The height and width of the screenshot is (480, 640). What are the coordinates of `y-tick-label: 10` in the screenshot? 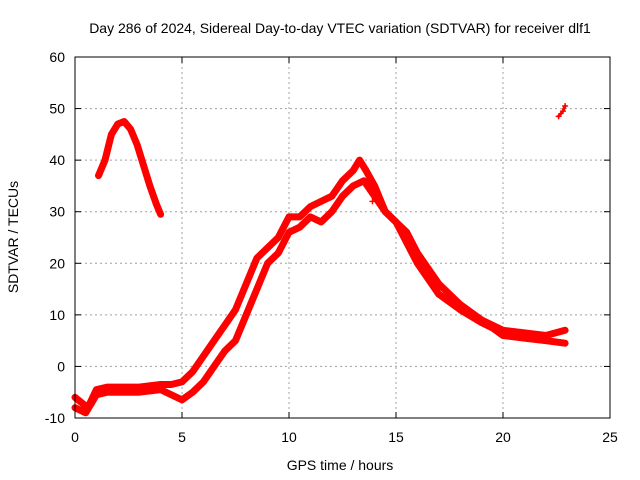 It's located at (57, 315).